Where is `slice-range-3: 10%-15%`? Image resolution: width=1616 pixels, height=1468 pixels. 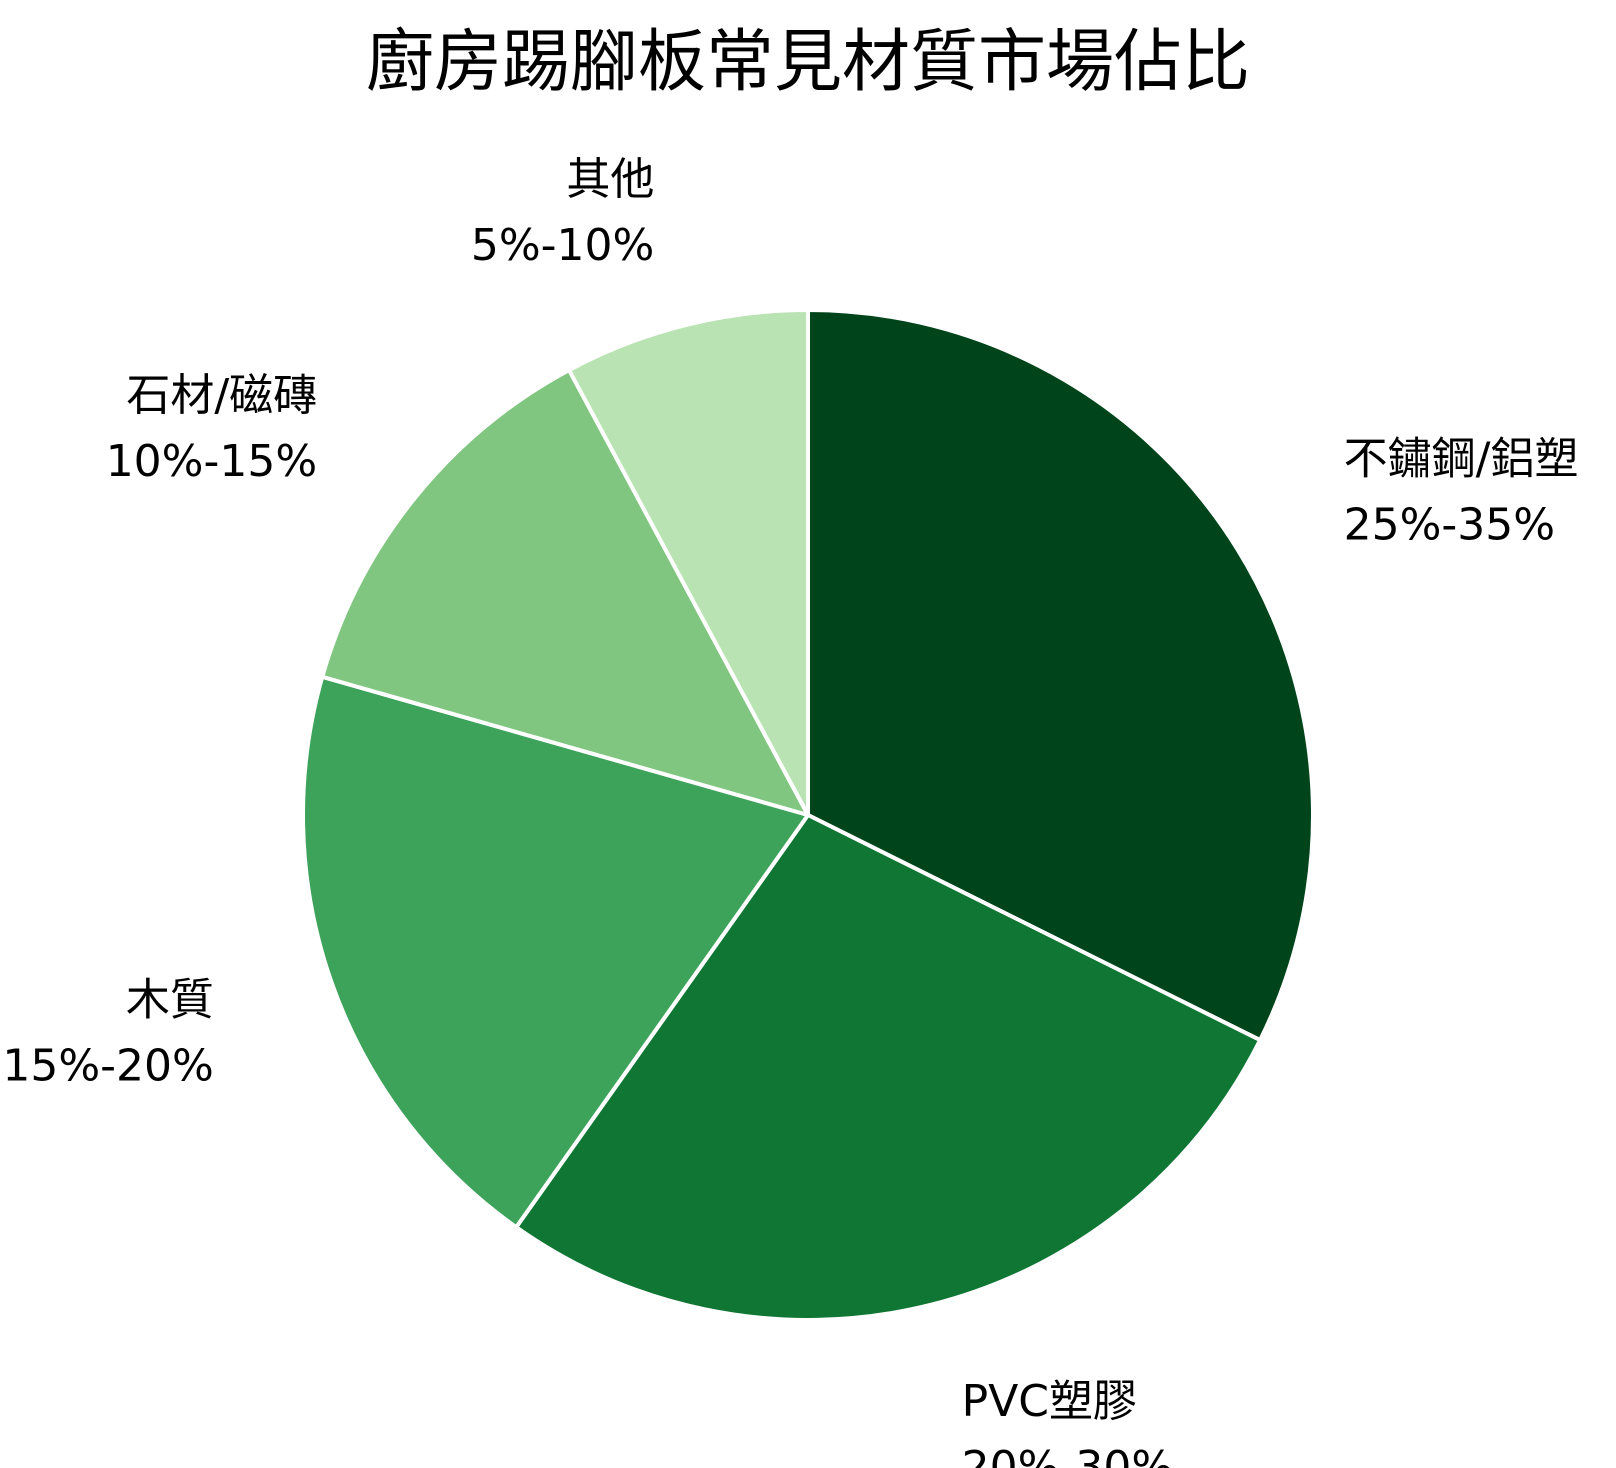
slice-range-3: 10%-15% is located at coordinates (211, 461).